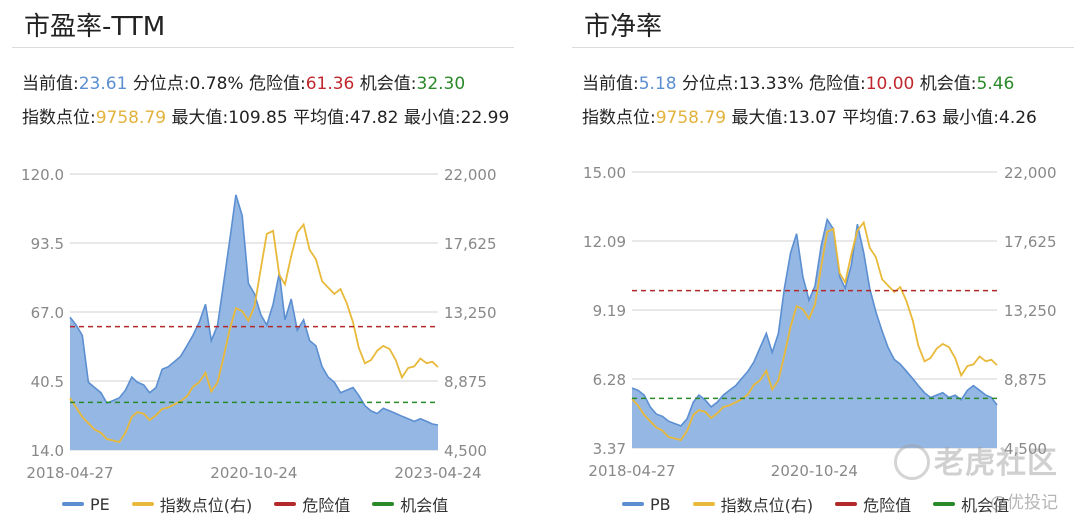 This screenshot has height=524, width=1080. Describe the element at coordinates (103, 84) in the screenshot. I see `pe-current-value: 23.61` at that location.